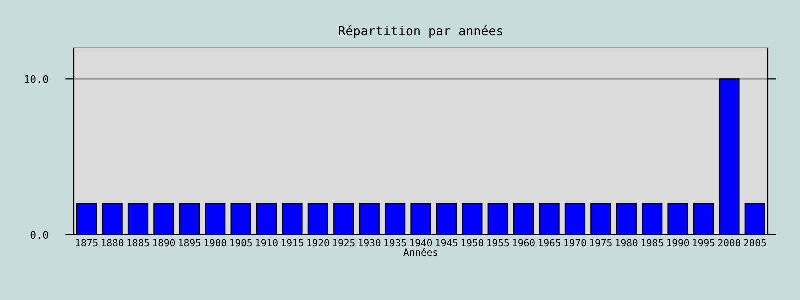  What do you see at coordinates (319, 243) in the screenshot?
I see `x-tick-label: 1920` at bounding box center [319, 243].